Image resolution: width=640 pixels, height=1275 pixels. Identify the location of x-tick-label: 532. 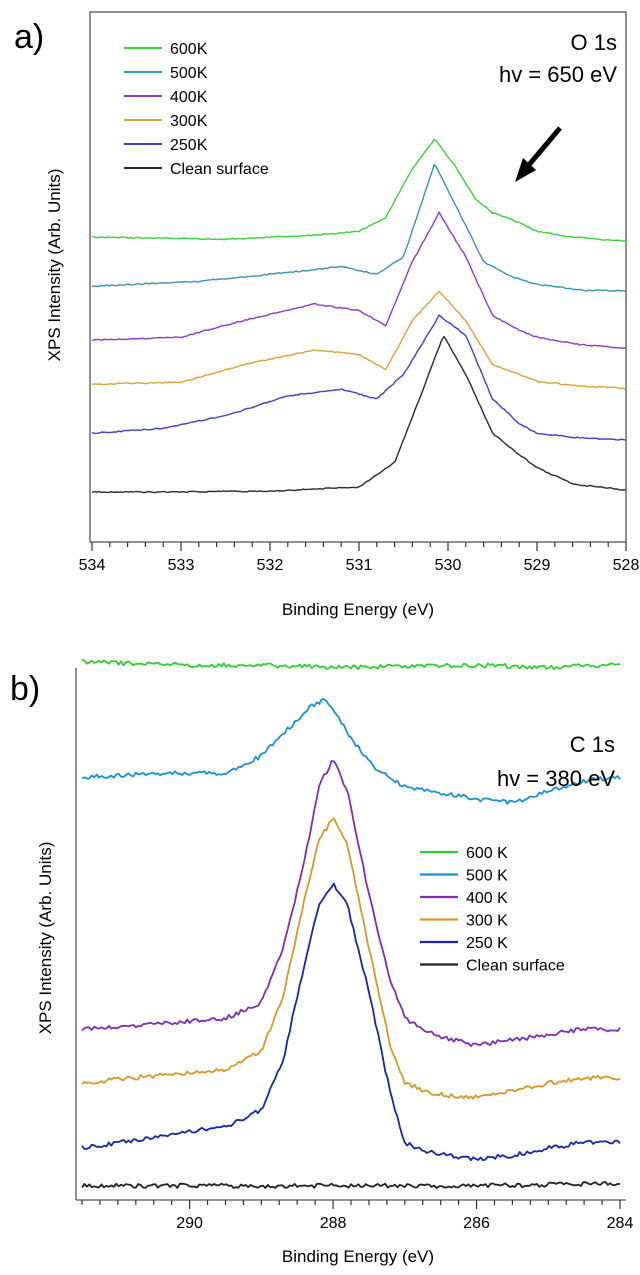
(270, 565).